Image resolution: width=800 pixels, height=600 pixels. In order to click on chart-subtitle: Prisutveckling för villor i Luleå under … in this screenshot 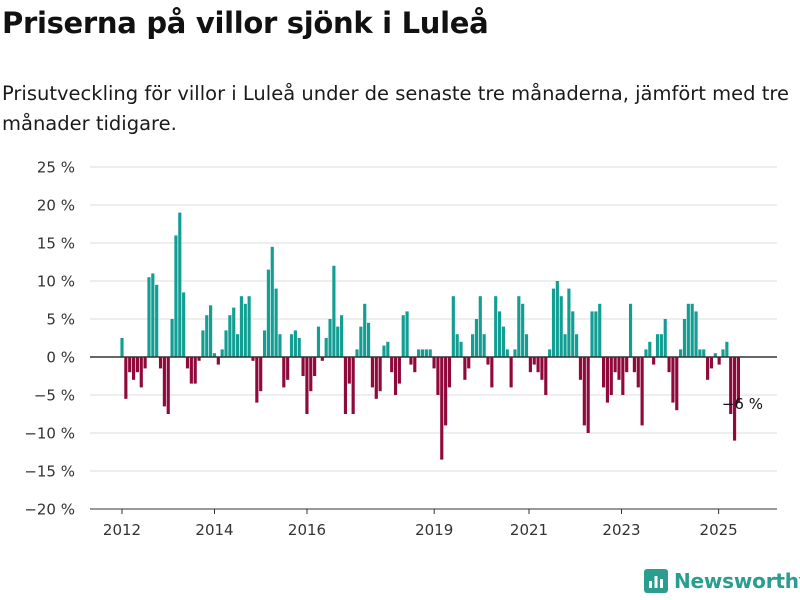, I will do `click(395, 108)`.